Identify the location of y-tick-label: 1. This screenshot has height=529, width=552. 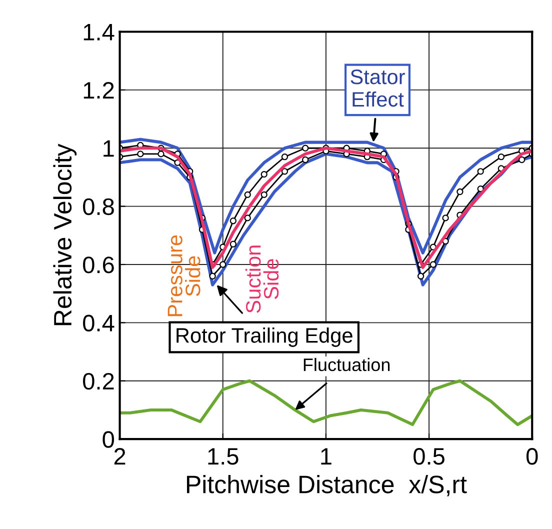
(109, 148).